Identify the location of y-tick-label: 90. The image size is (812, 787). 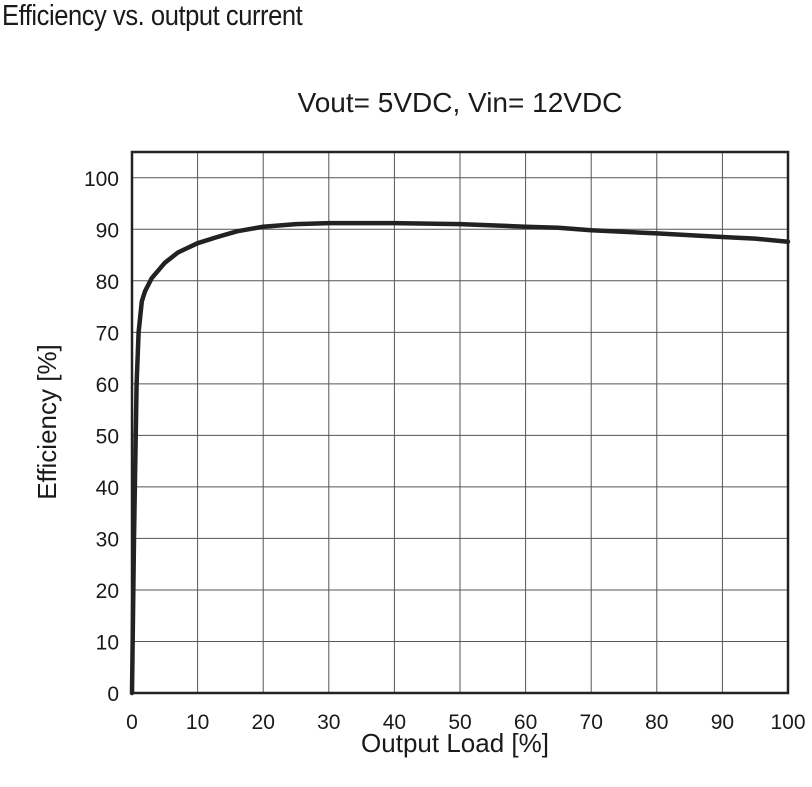
(107, 230).